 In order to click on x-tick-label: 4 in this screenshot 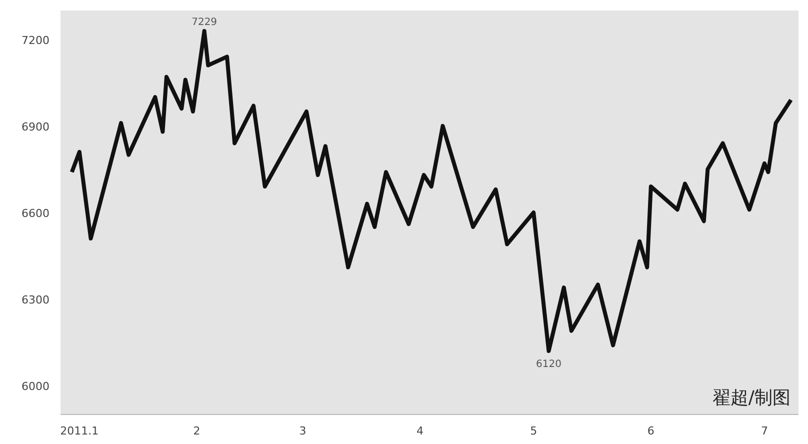, I will do `click(420, 431)`.